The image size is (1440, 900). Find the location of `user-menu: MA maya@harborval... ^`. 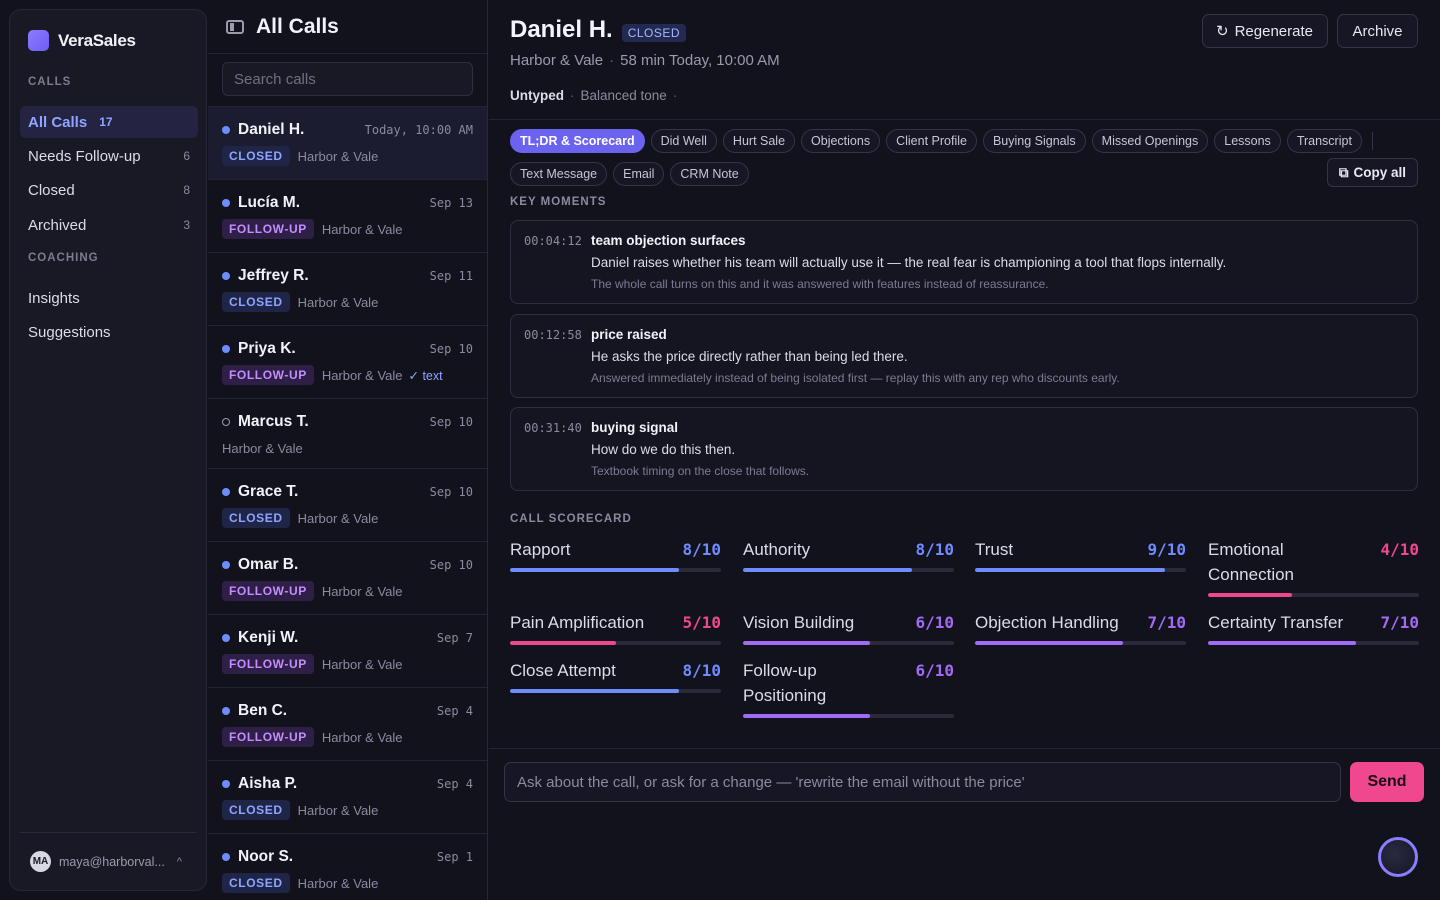

user-menu: MA maya@harborval... ^ is located at coordinates (108, 861).